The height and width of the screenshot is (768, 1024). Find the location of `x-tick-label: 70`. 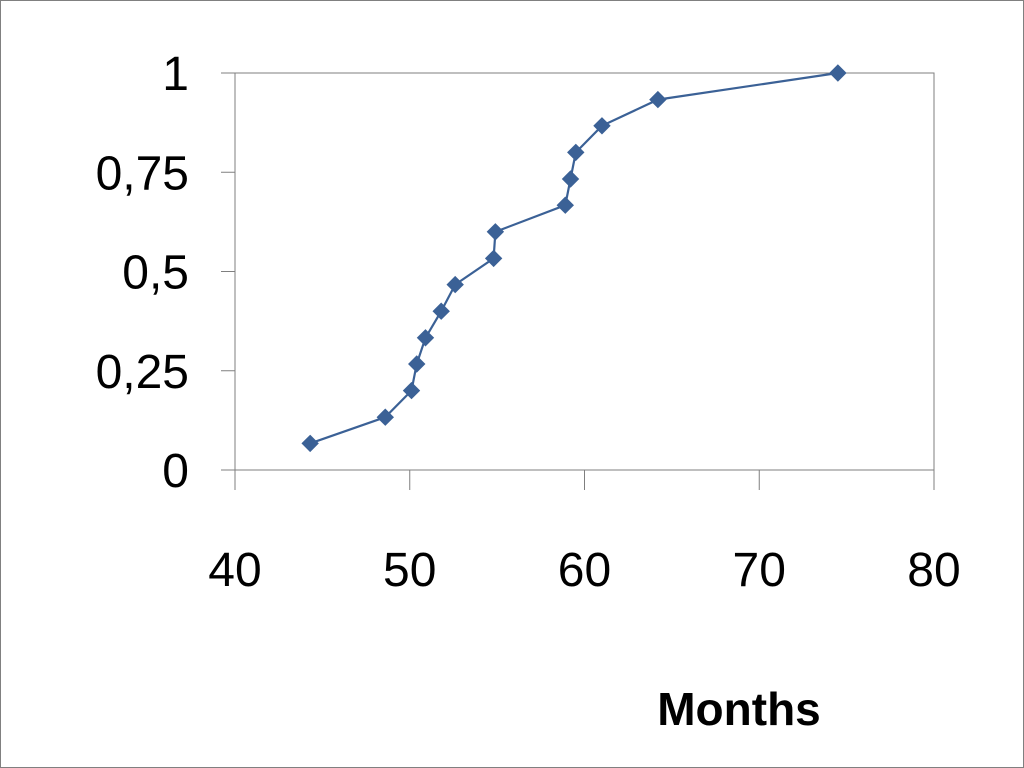

x-tick-label: 70 is located at coordinates (759, 570).